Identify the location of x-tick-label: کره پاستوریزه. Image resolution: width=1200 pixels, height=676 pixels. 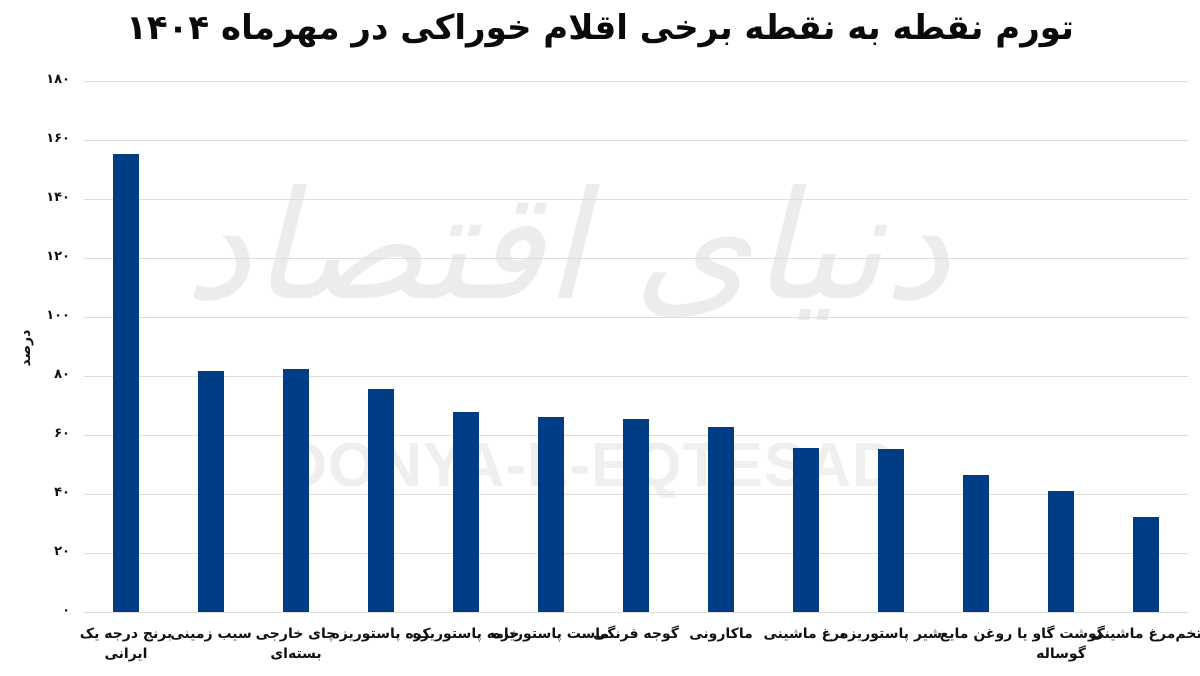
(381, 634).